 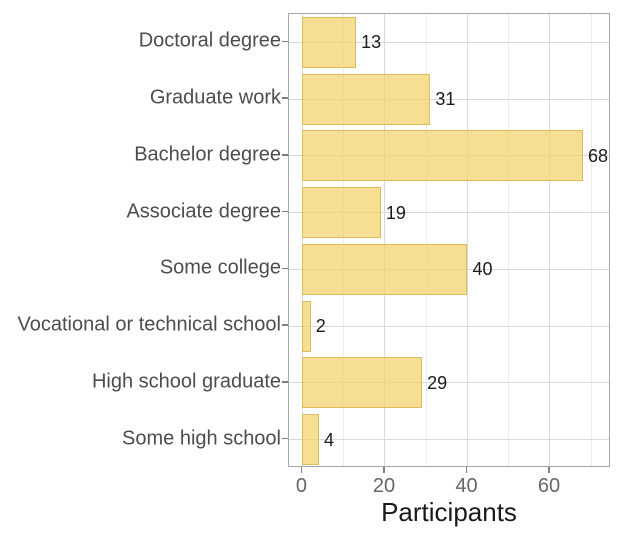 I want to click on bar-value-label: 29, so click(x=437, y=382).